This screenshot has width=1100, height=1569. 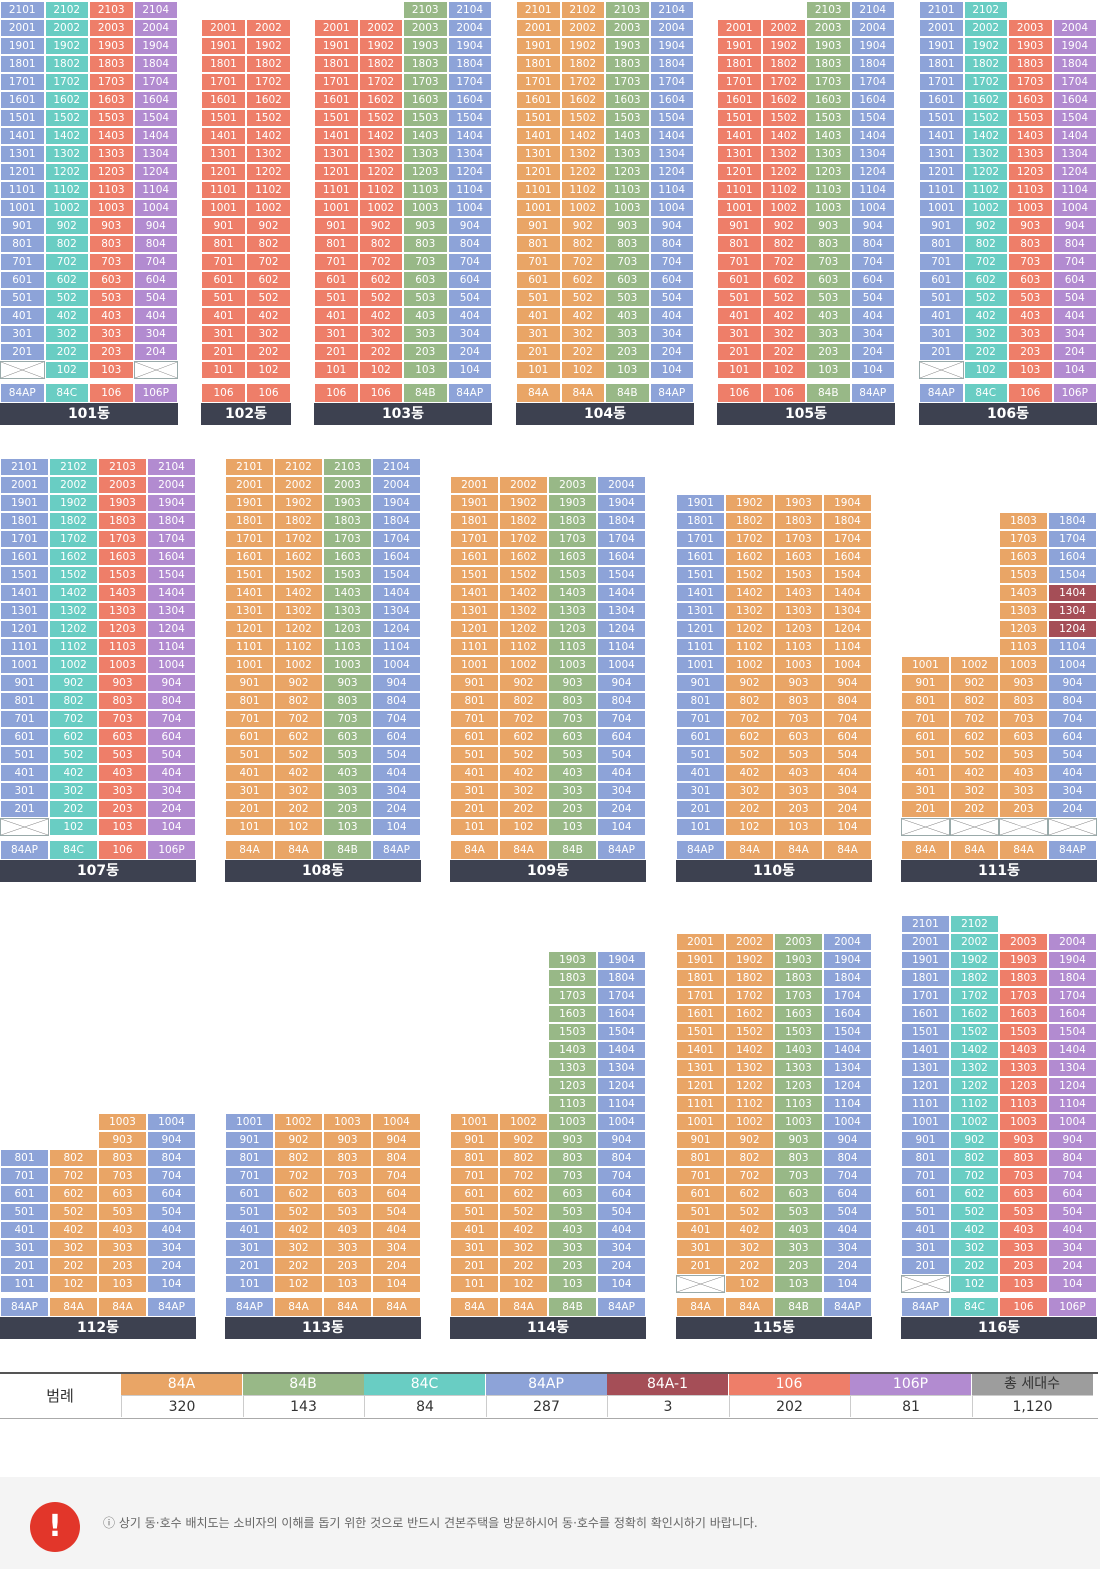 What do you see at coordinates (122, 575) in the screenshot?
I see `unit-cell: 1503` at bounding box center [122, 575].